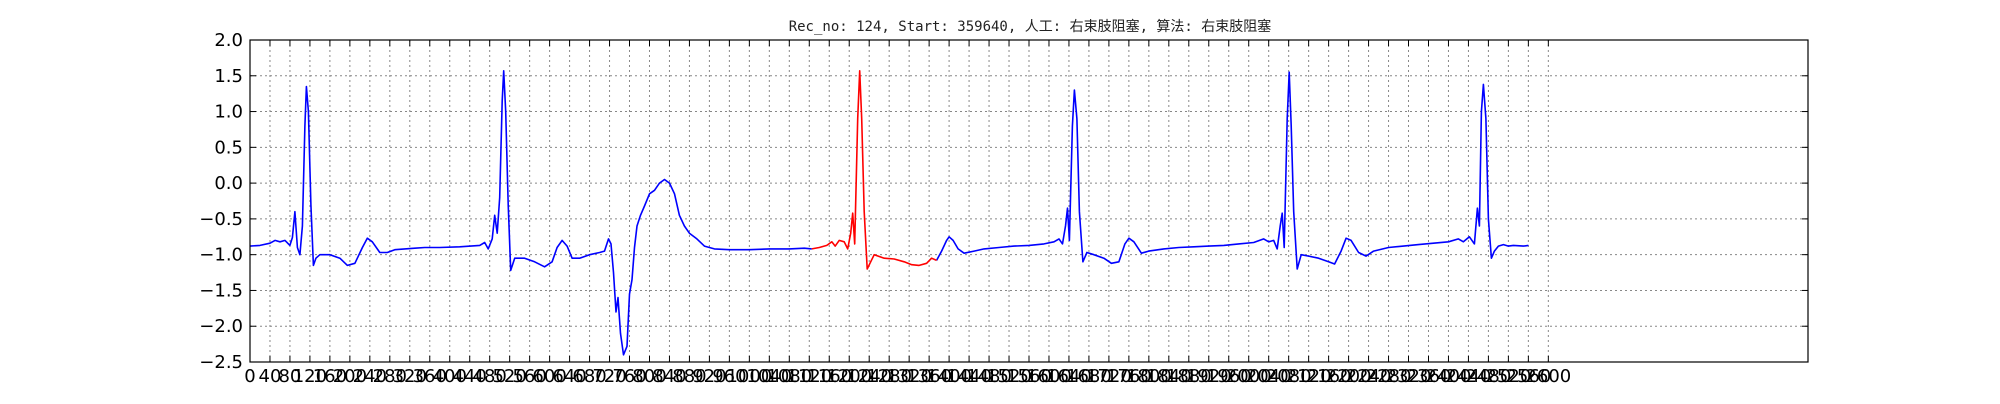  What do you see at coordinates (221, 219) in the screenshot?
I see `y-tick-label: −0.5` at bounding box center [221, 219].